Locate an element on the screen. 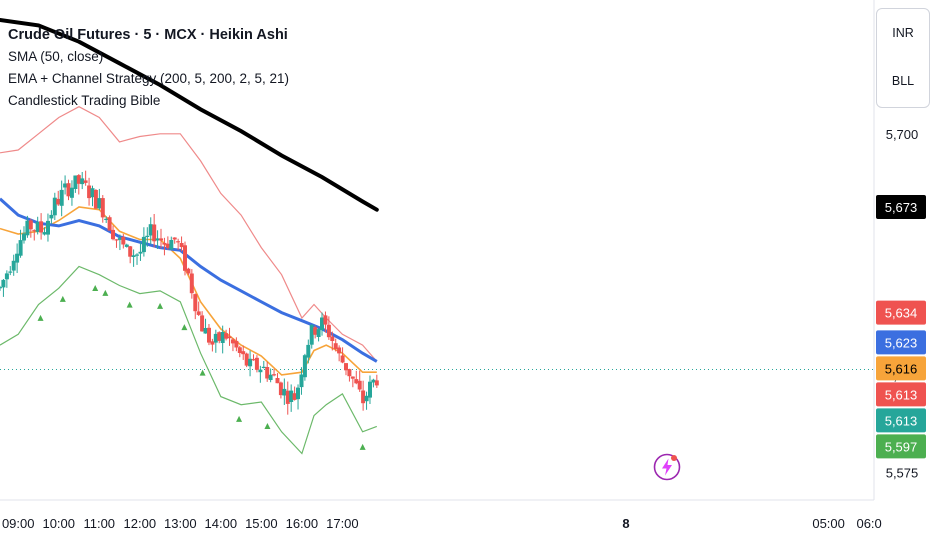 The width and height of the screenshot is (932, 550). time-tick-label: 8 is located at coordinates (625, 523).